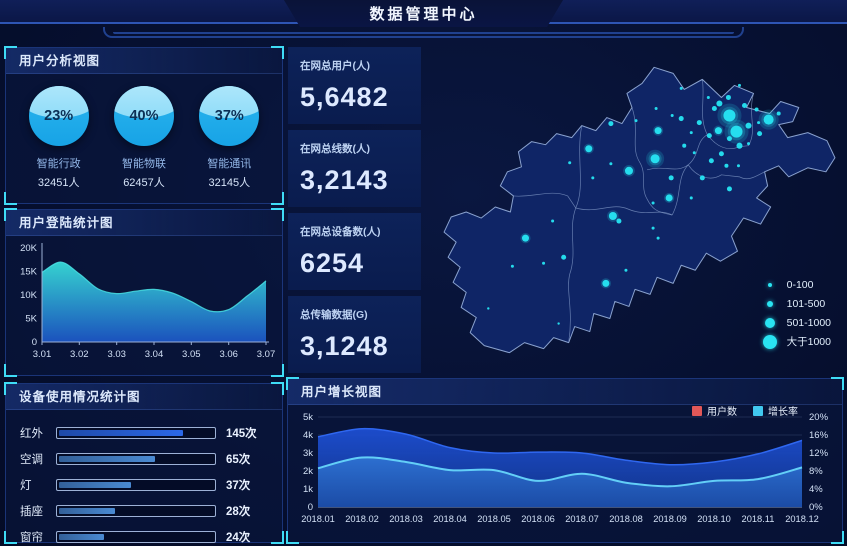  I want to click on map-legend-item: 101-500, so click(796, 303).